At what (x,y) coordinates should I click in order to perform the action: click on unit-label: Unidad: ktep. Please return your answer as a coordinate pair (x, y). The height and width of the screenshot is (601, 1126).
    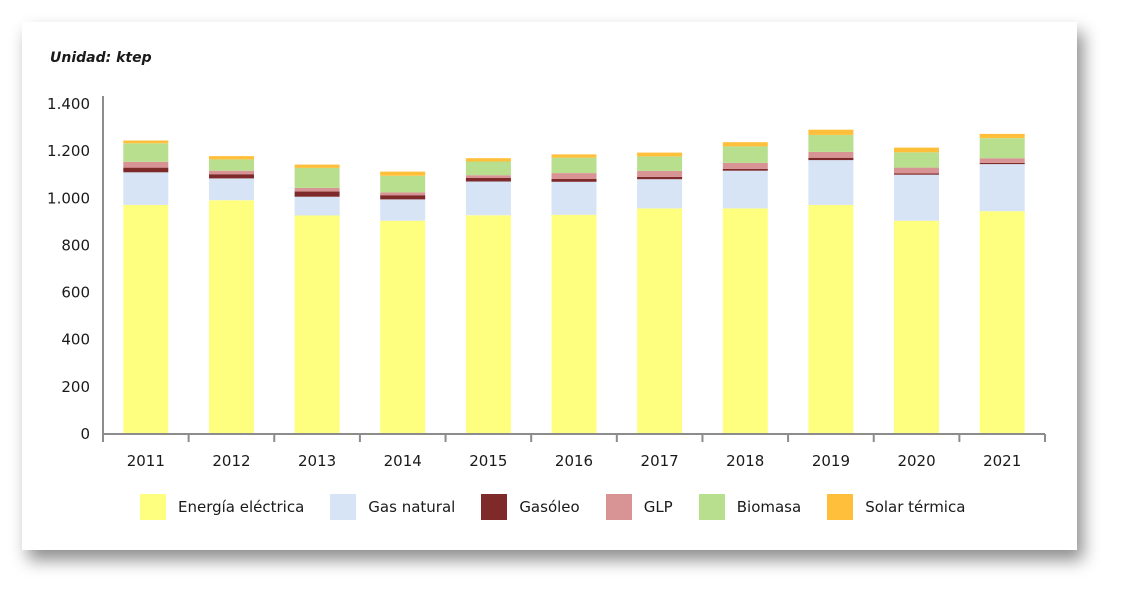
    Looking at the image, I should click on (101, 58).